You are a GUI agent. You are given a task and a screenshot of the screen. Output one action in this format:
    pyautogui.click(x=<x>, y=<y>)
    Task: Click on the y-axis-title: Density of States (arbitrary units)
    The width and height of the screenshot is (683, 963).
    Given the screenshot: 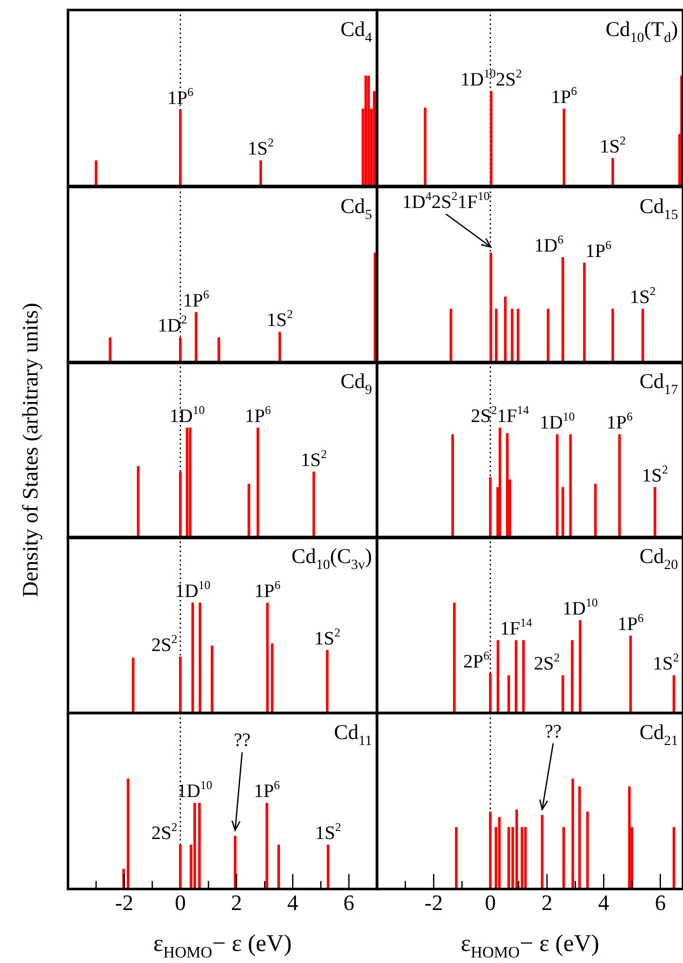 What is the action you would take?
    pyautogui.click(x=30, y=450)
    